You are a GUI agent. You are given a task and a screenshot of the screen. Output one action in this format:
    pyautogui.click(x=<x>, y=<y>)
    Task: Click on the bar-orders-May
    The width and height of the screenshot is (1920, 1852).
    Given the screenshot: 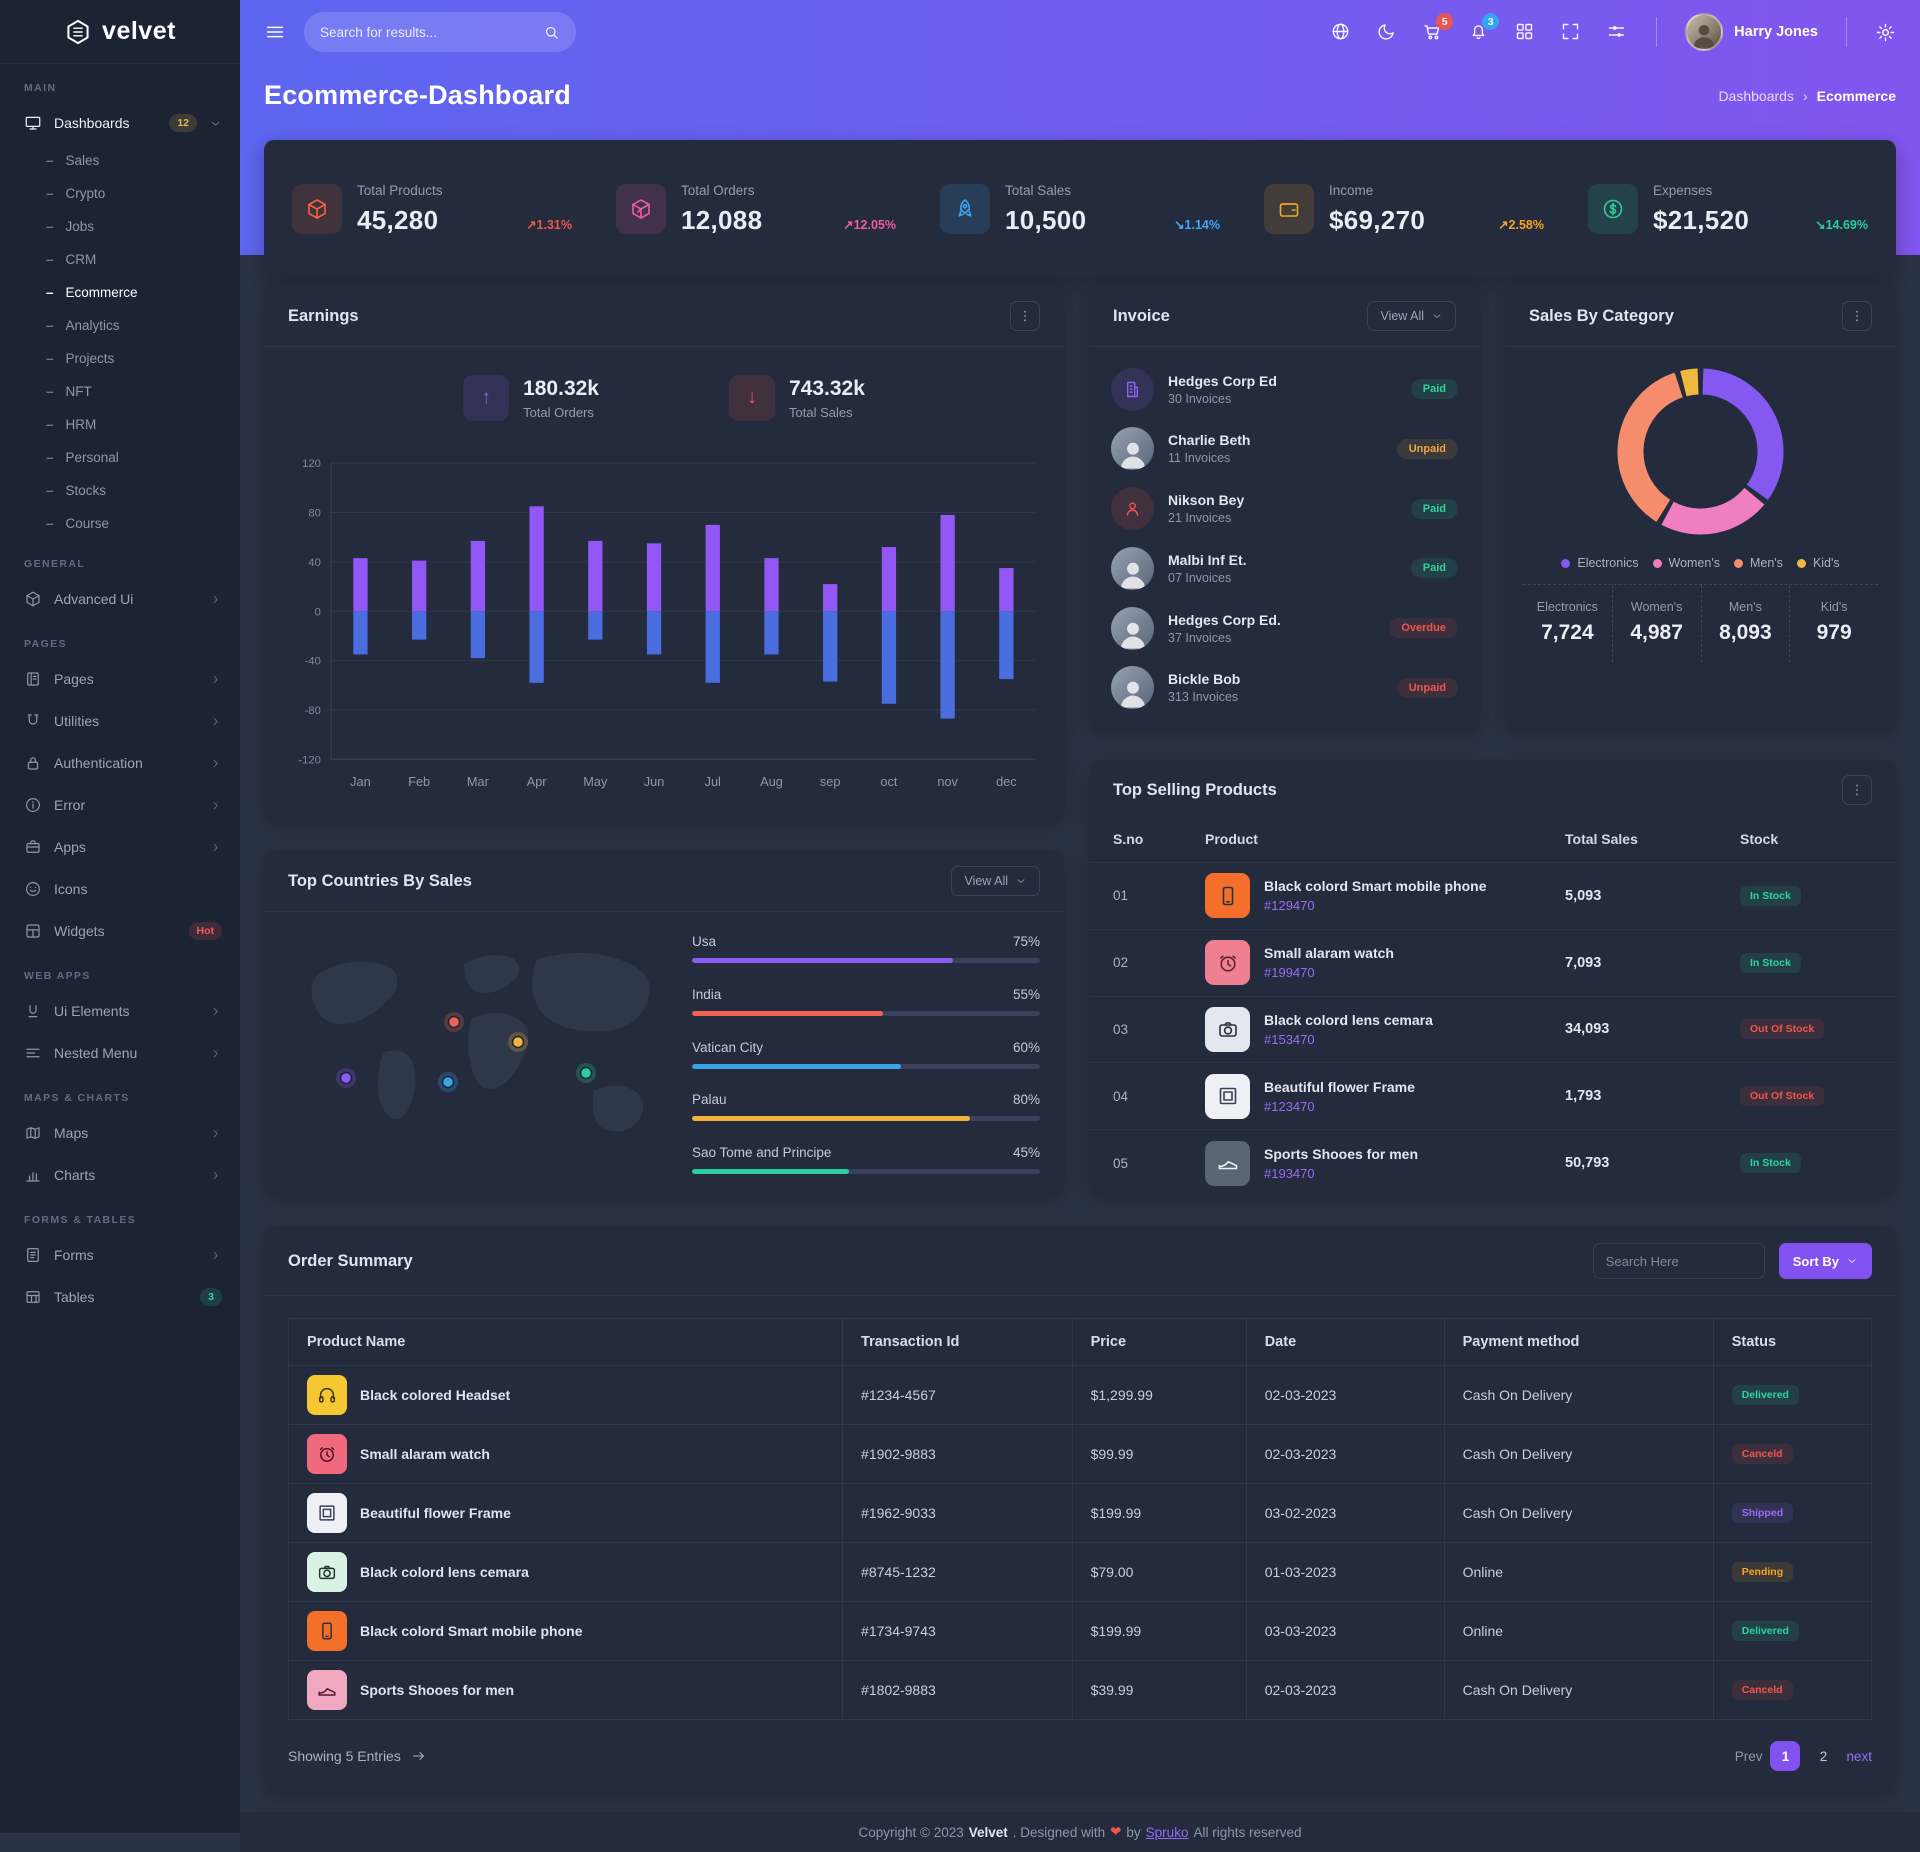 What is the action you would take?
    pyautogui.click(x=595, y=576)
    